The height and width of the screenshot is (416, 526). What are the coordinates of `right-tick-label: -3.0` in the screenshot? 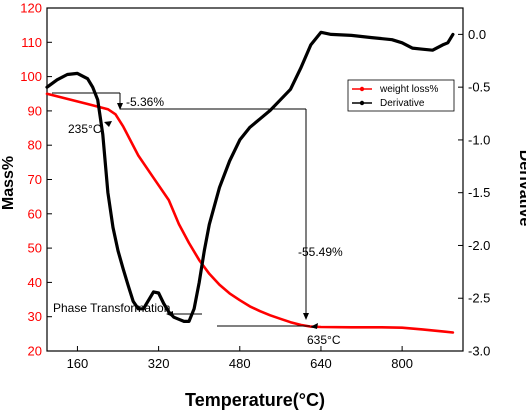 It's located at (479, 351).